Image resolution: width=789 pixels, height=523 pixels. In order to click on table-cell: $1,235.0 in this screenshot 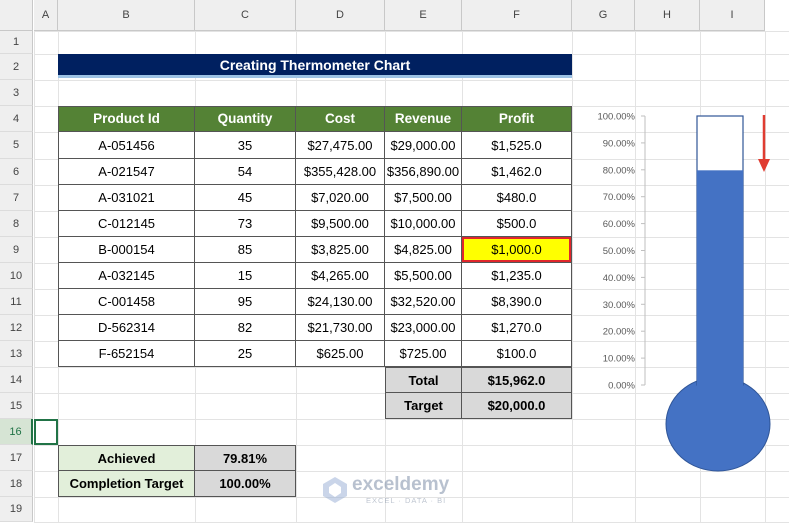, I will do `click(517, 276)`.